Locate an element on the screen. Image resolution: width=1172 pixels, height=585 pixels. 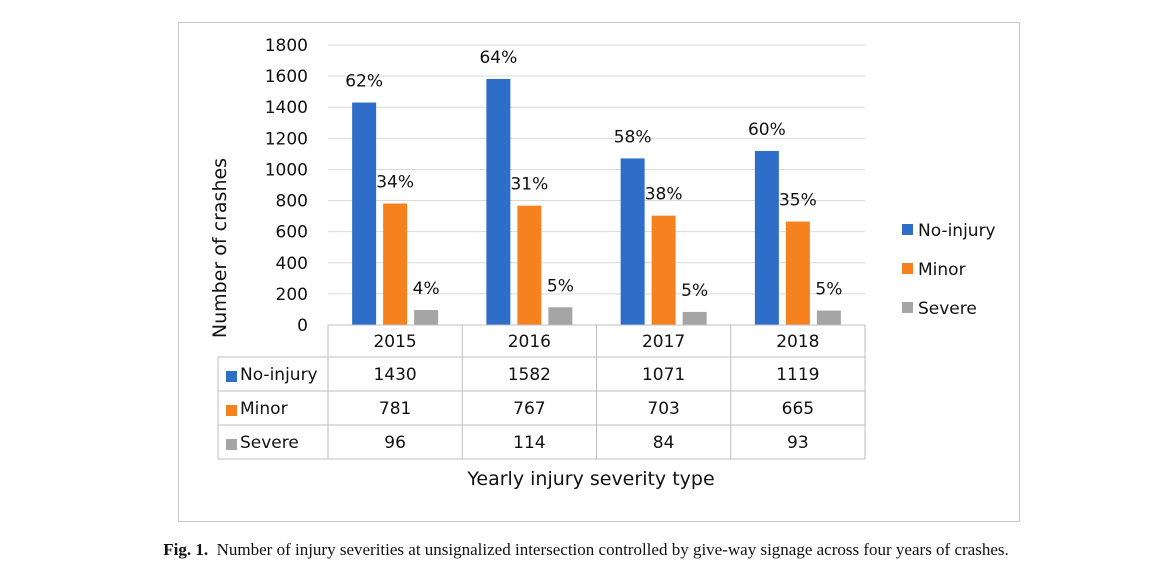
y-tick-label: 600 is located at coordinates (292, 233).